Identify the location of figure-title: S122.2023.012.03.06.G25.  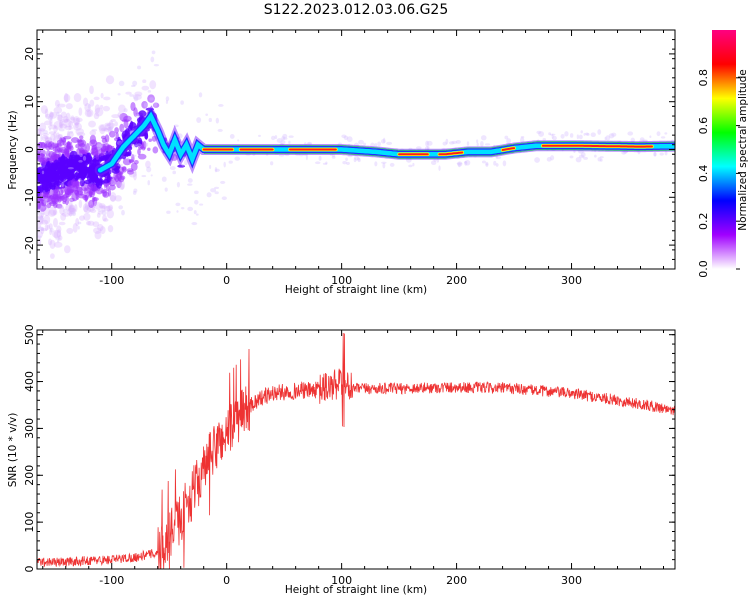
(356, 10).